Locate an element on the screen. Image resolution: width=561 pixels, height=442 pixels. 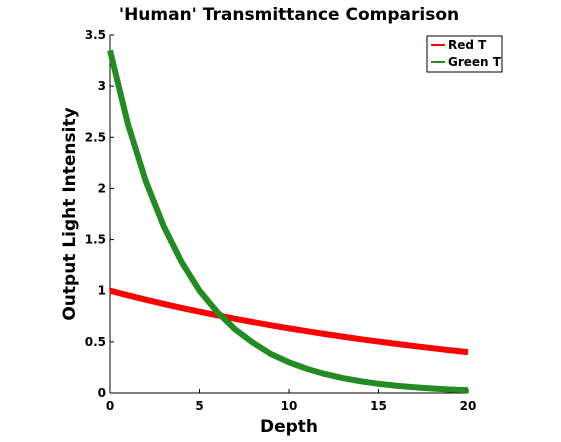
y-tick-label: 1 is located at coordinates (102, 291).